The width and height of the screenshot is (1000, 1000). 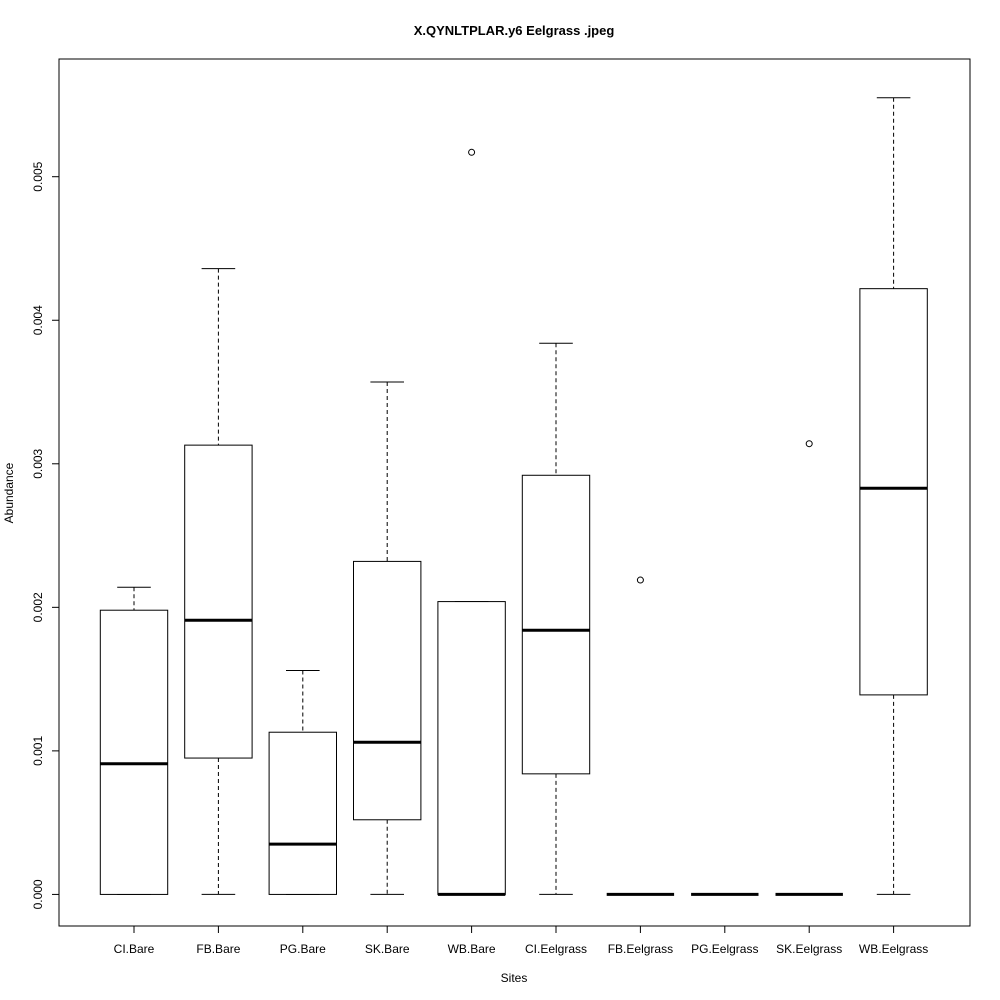 What do you see at coordinates (893, 949) in the screenshot?
I see `x-tick-label: WB.Eelgrass` at bounding box center [893, 949].